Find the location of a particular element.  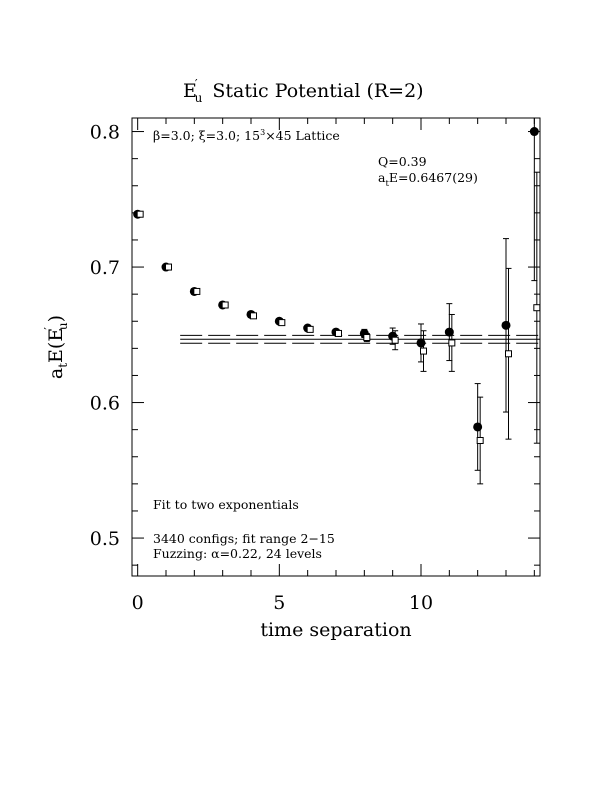

title-symbol: E is located at coordinates (190, 91).